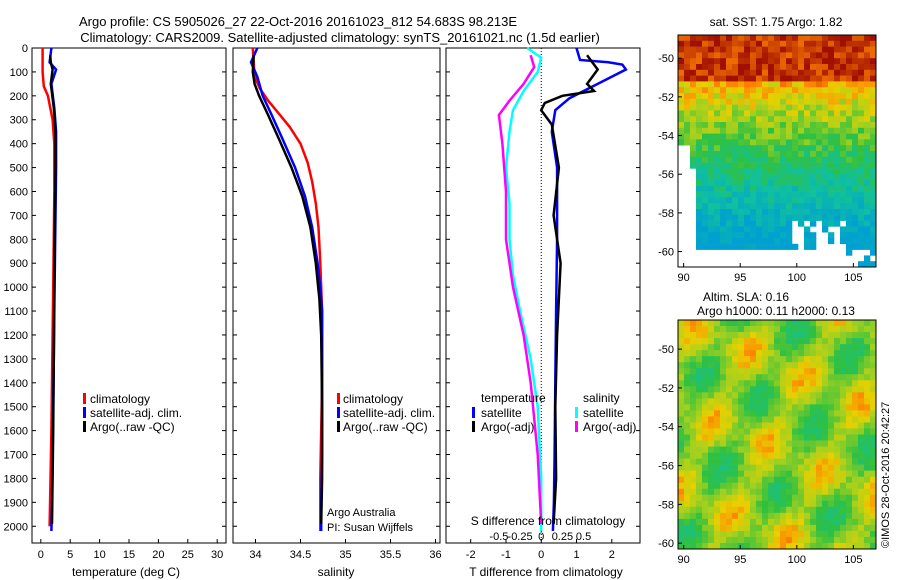 This screenshot has width=900, height=580. I want to click on salinity-line, so click(286, 289).